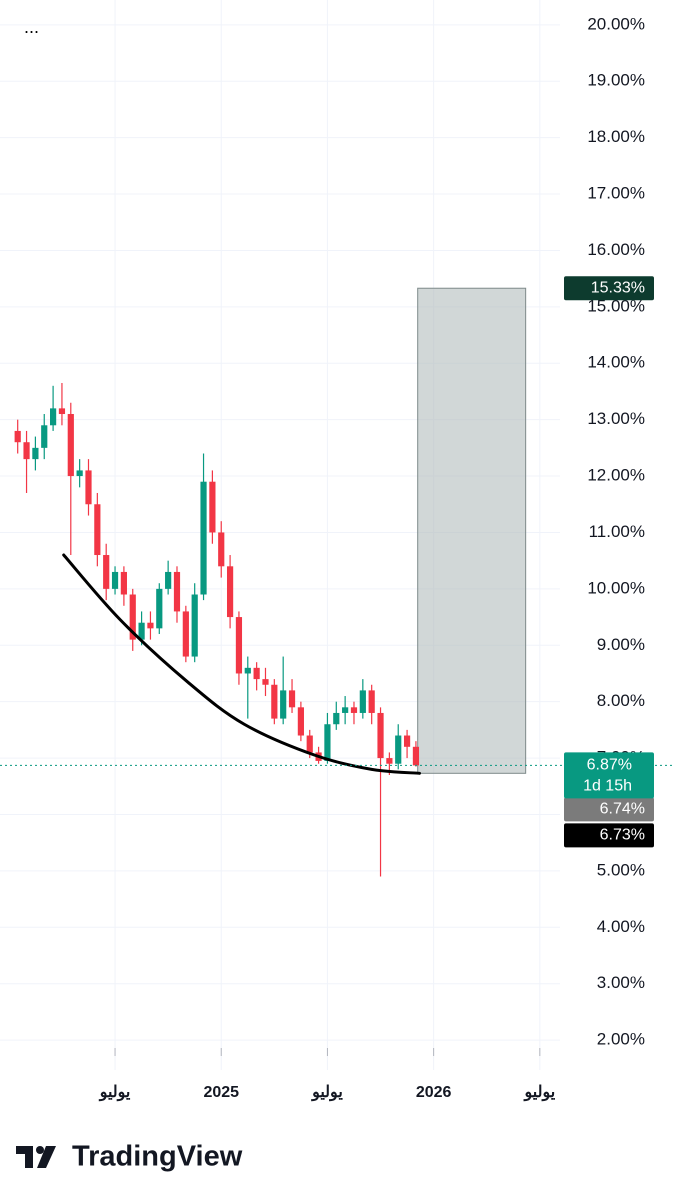 The height and width of the screenshot is (1200, 674). I want to click on y-tick-label: 5.00%, so click(621, 869).